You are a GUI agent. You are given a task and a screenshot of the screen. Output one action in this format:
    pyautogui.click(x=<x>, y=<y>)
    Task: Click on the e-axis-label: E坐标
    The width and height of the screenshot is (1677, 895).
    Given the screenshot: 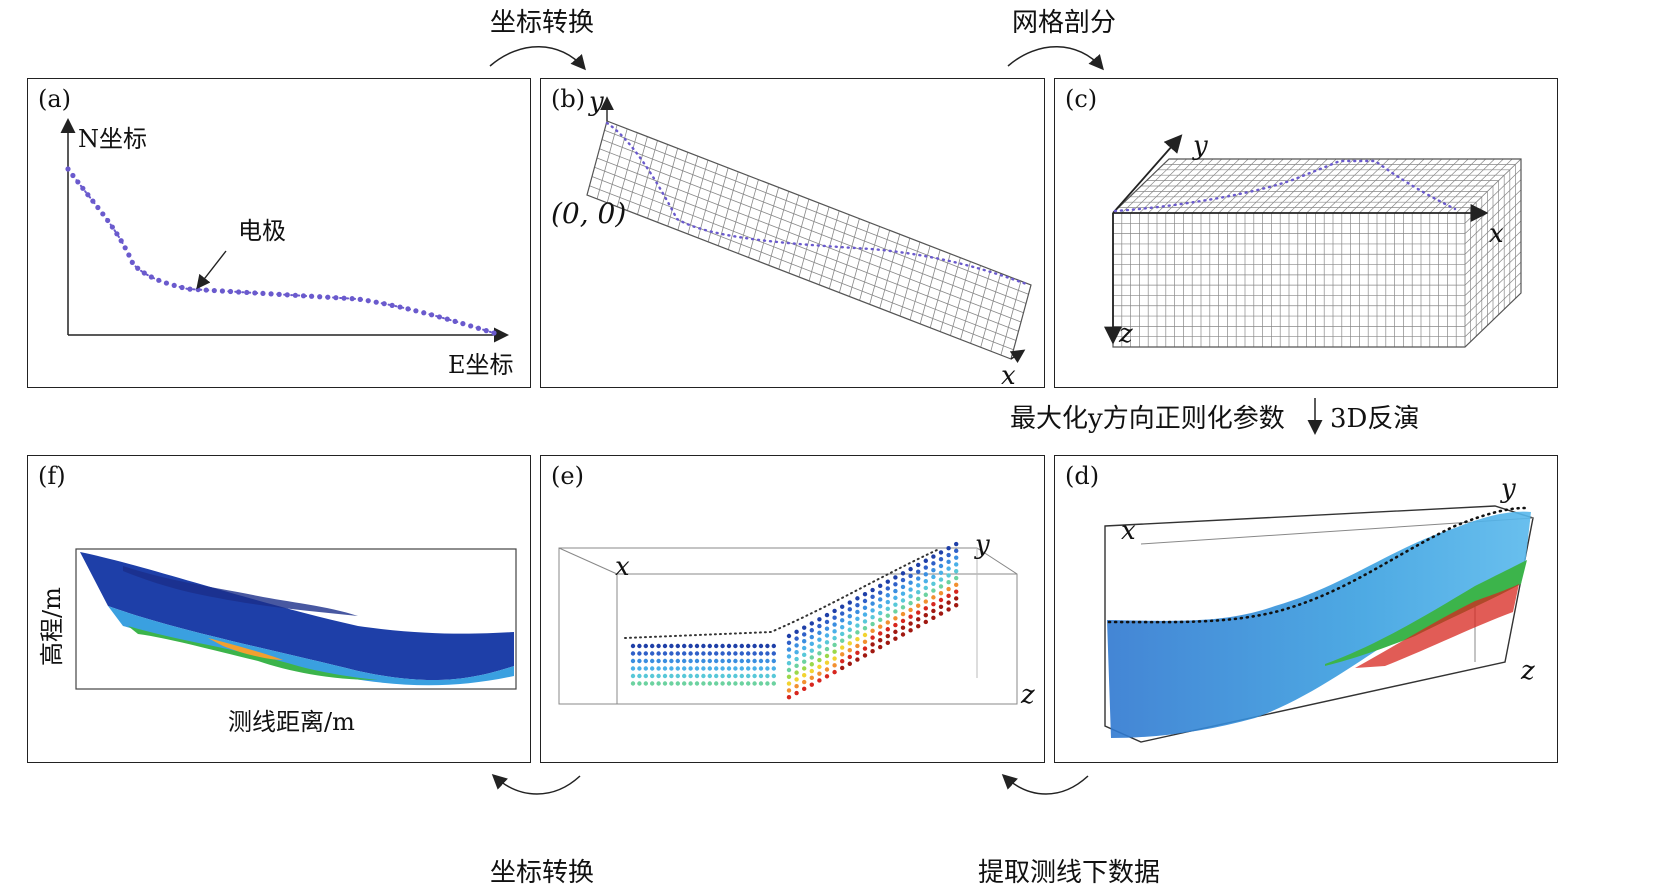 What is the action you would take?
    pyautogui.click(x=481, y=365)
    